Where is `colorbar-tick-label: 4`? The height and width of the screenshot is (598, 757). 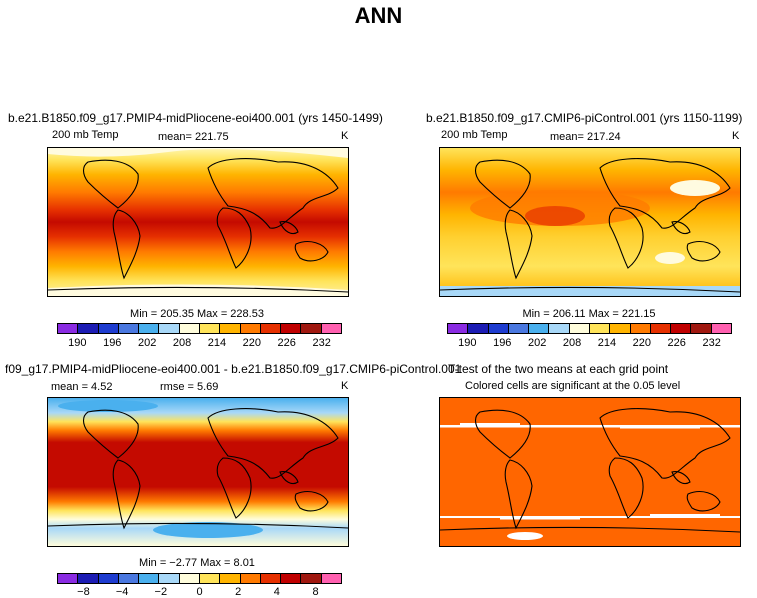
colorbar-tick-label: 4 is located at coordinates (276, 592).